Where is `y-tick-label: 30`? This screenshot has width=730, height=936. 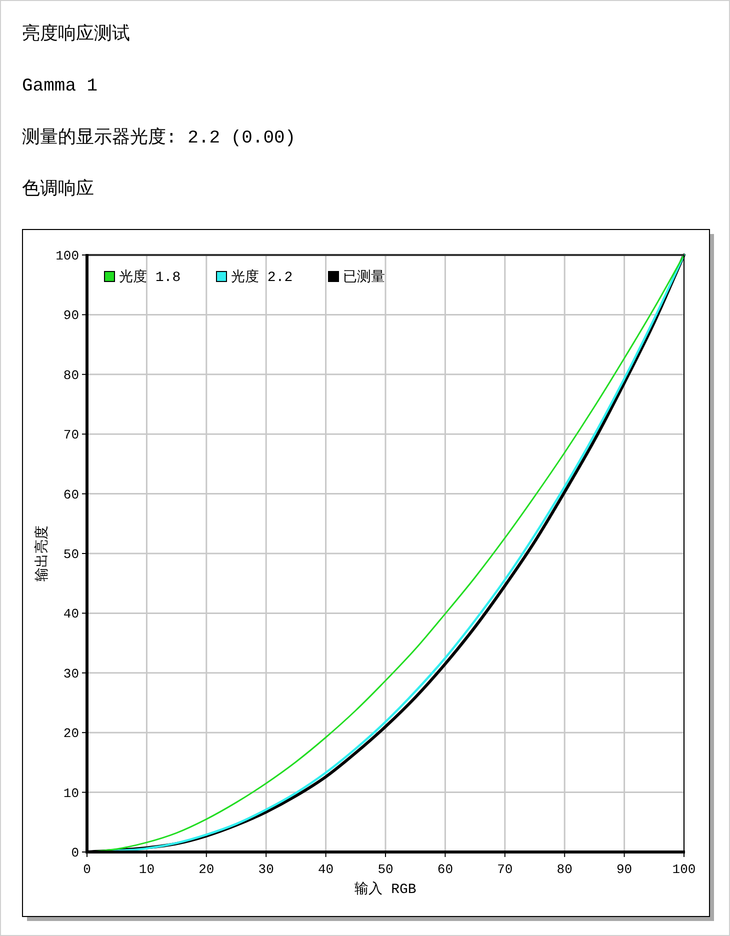
y-tick-label: 30 is located at coordinates (71, 674).